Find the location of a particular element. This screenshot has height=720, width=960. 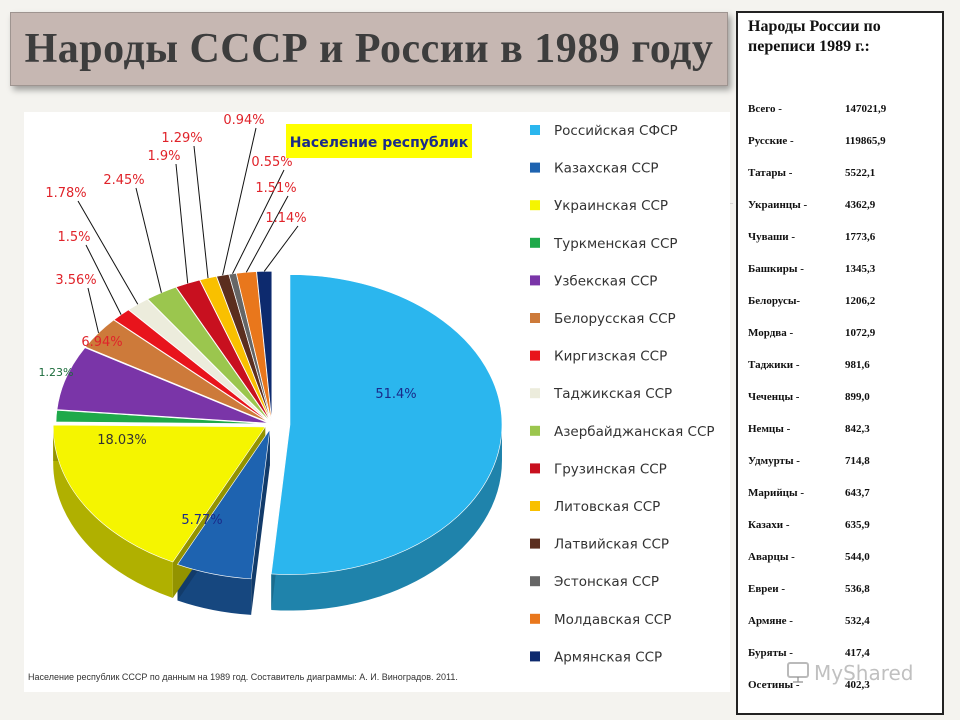

slice-value-label: 3.56% is located at coordinates (75, 280).